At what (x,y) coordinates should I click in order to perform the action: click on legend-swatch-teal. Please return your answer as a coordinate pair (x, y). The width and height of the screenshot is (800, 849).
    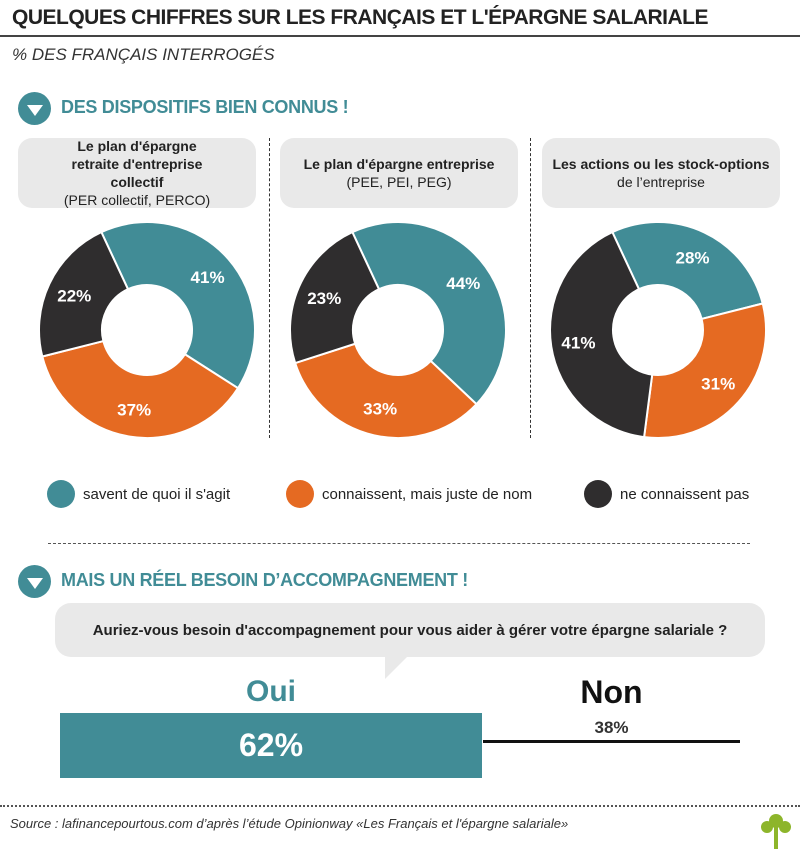
    Looking at the image, I should click on (61, 494).